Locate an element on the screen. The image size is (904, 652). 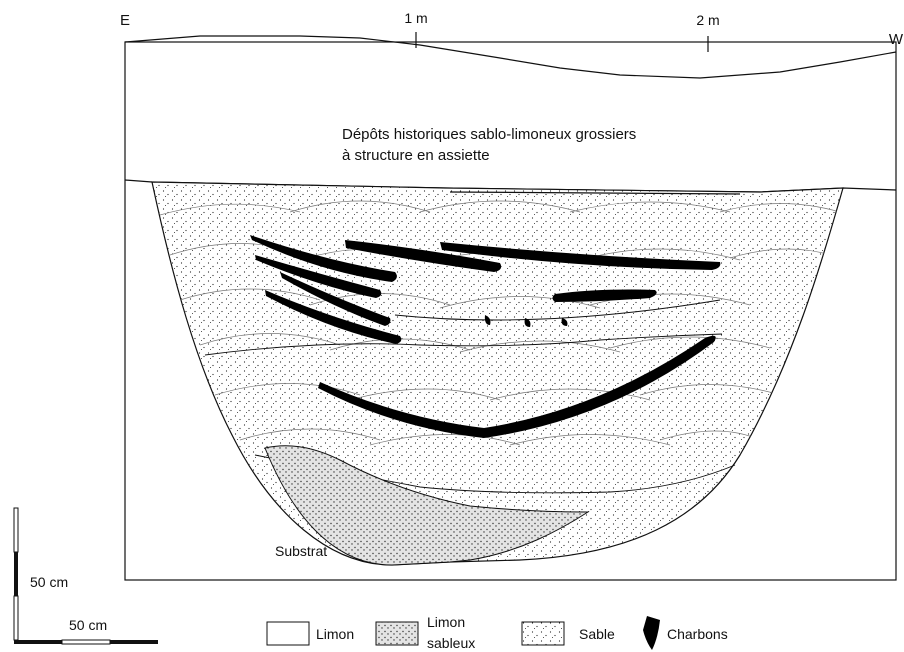
legend-label-charbons: Charbons is located at coordinates (697, 634).